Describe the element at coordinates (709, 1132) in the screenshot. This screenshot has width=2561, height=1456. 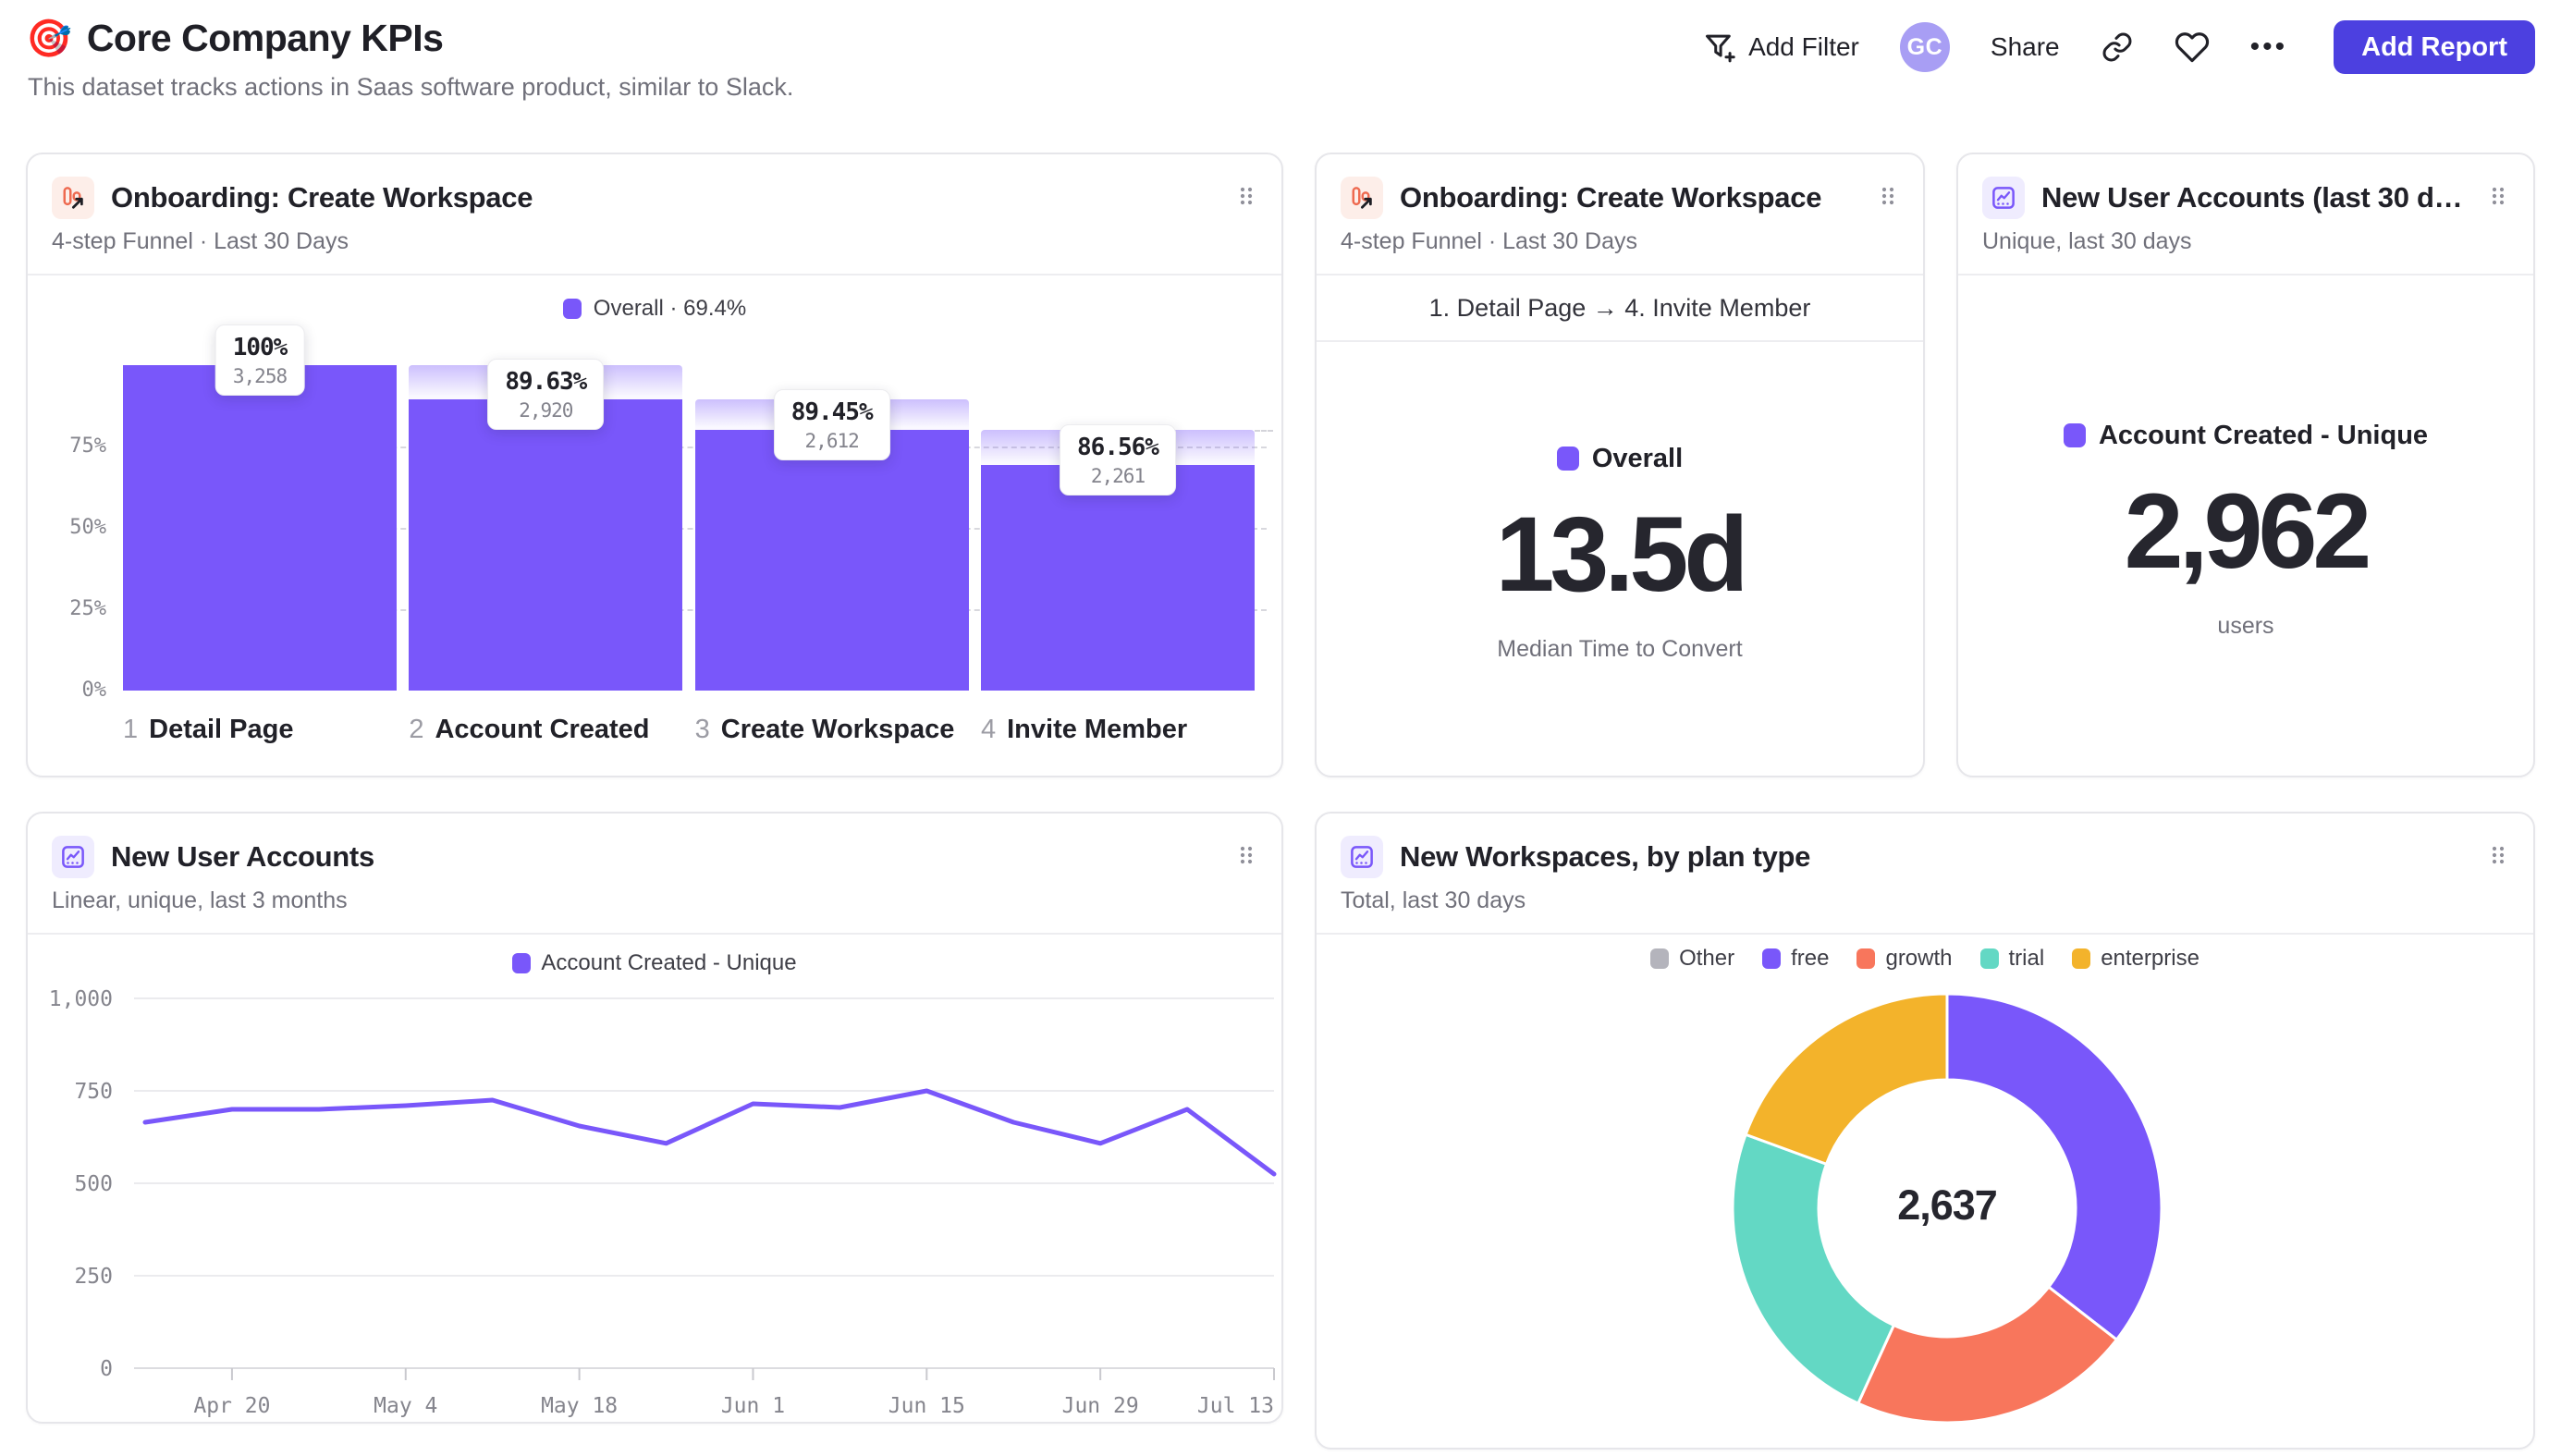
I see `line-series` at that location.